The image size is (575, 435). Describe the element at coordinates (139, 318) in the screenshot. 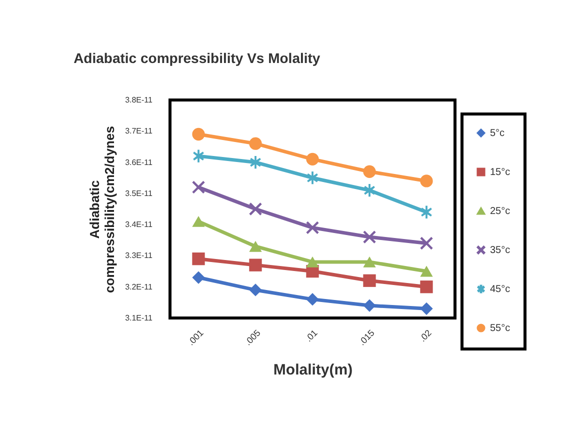

I see `y-tick-label: 3.1E-11` at that location.